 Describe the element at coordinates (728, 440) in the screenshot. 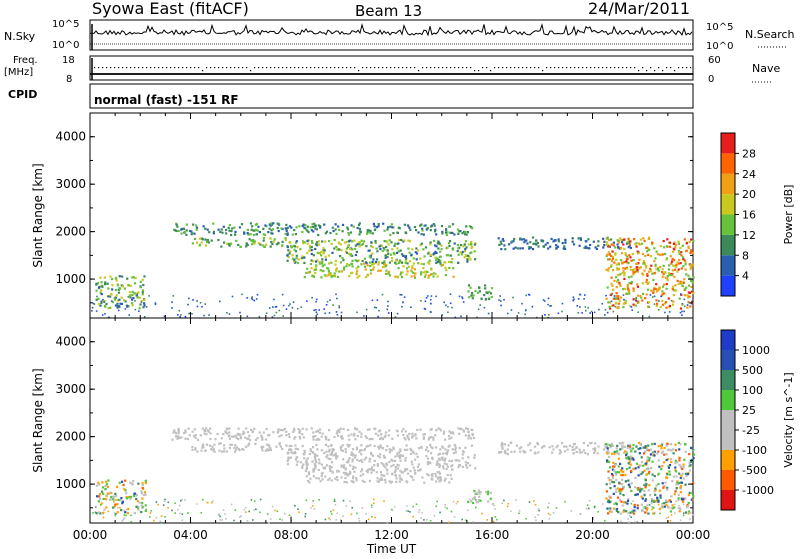

I see `colorbar-segment` at that location.